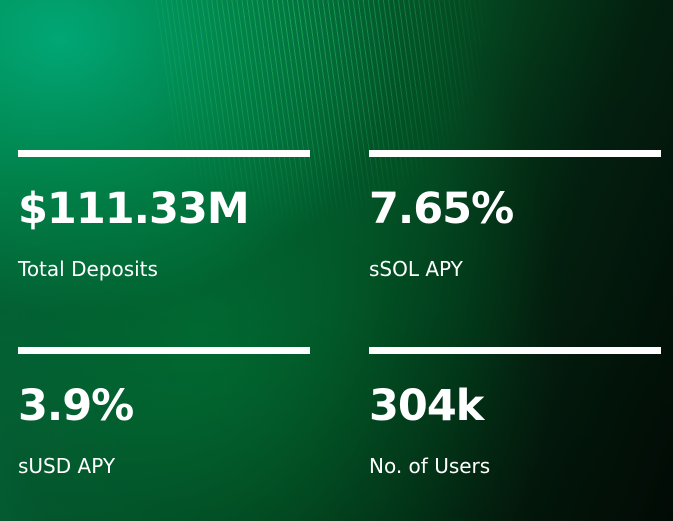 This screenshot has height=521, width=673. I want to click on stat-number-of-users: 304k No. of Users, so click(515, 411).